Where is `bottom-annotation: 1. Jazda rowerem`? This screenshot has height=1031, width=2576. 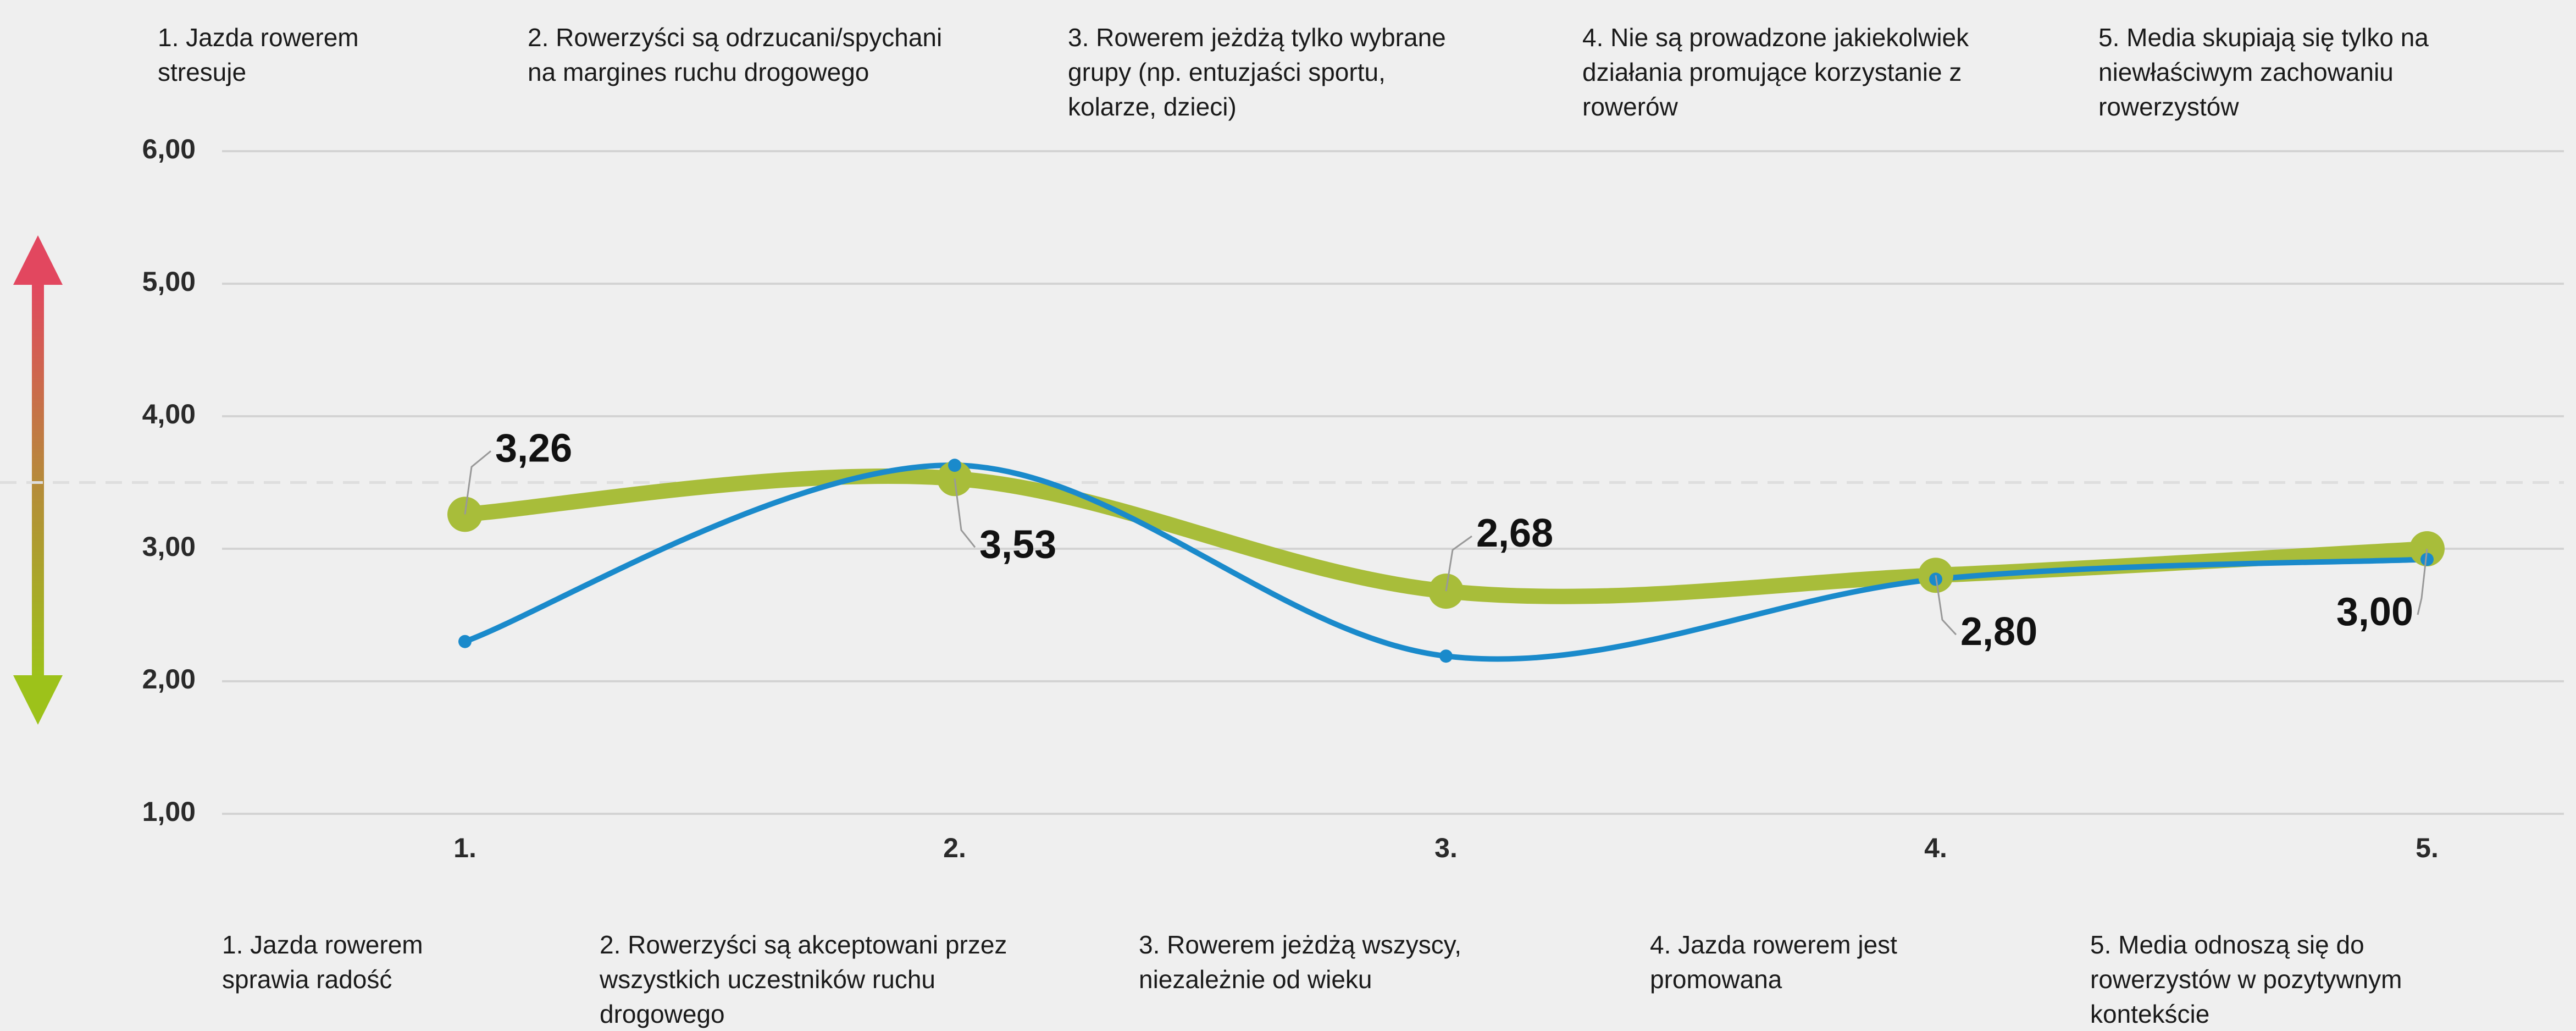 bottom-annotation: 1. Jazda rowerem is located at coordinates (322, 944).